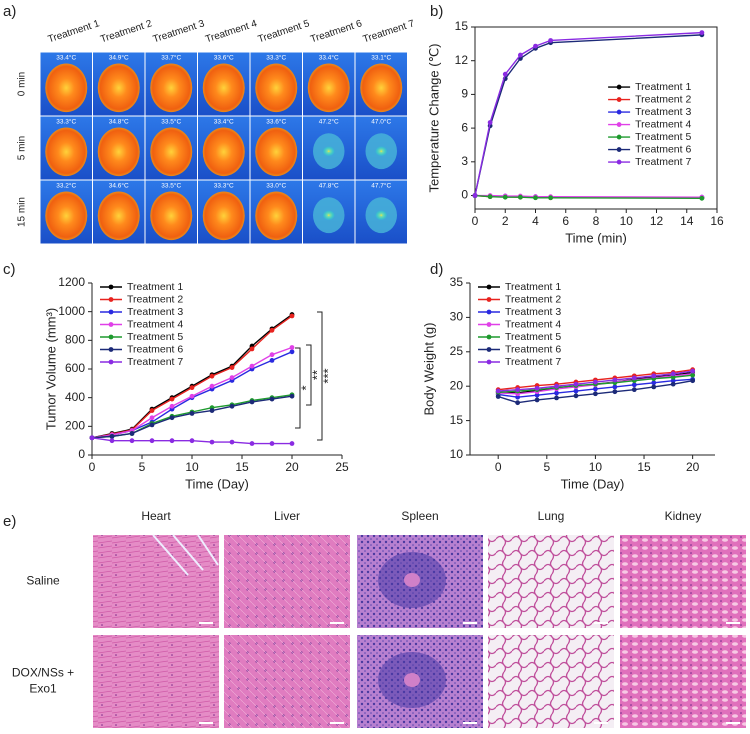 The image size is (750, 734). What do you see at coordinates (43, 673) in the screenshot?
I see `row-label: DOX/NSs +` at bounding box center [43, 673].